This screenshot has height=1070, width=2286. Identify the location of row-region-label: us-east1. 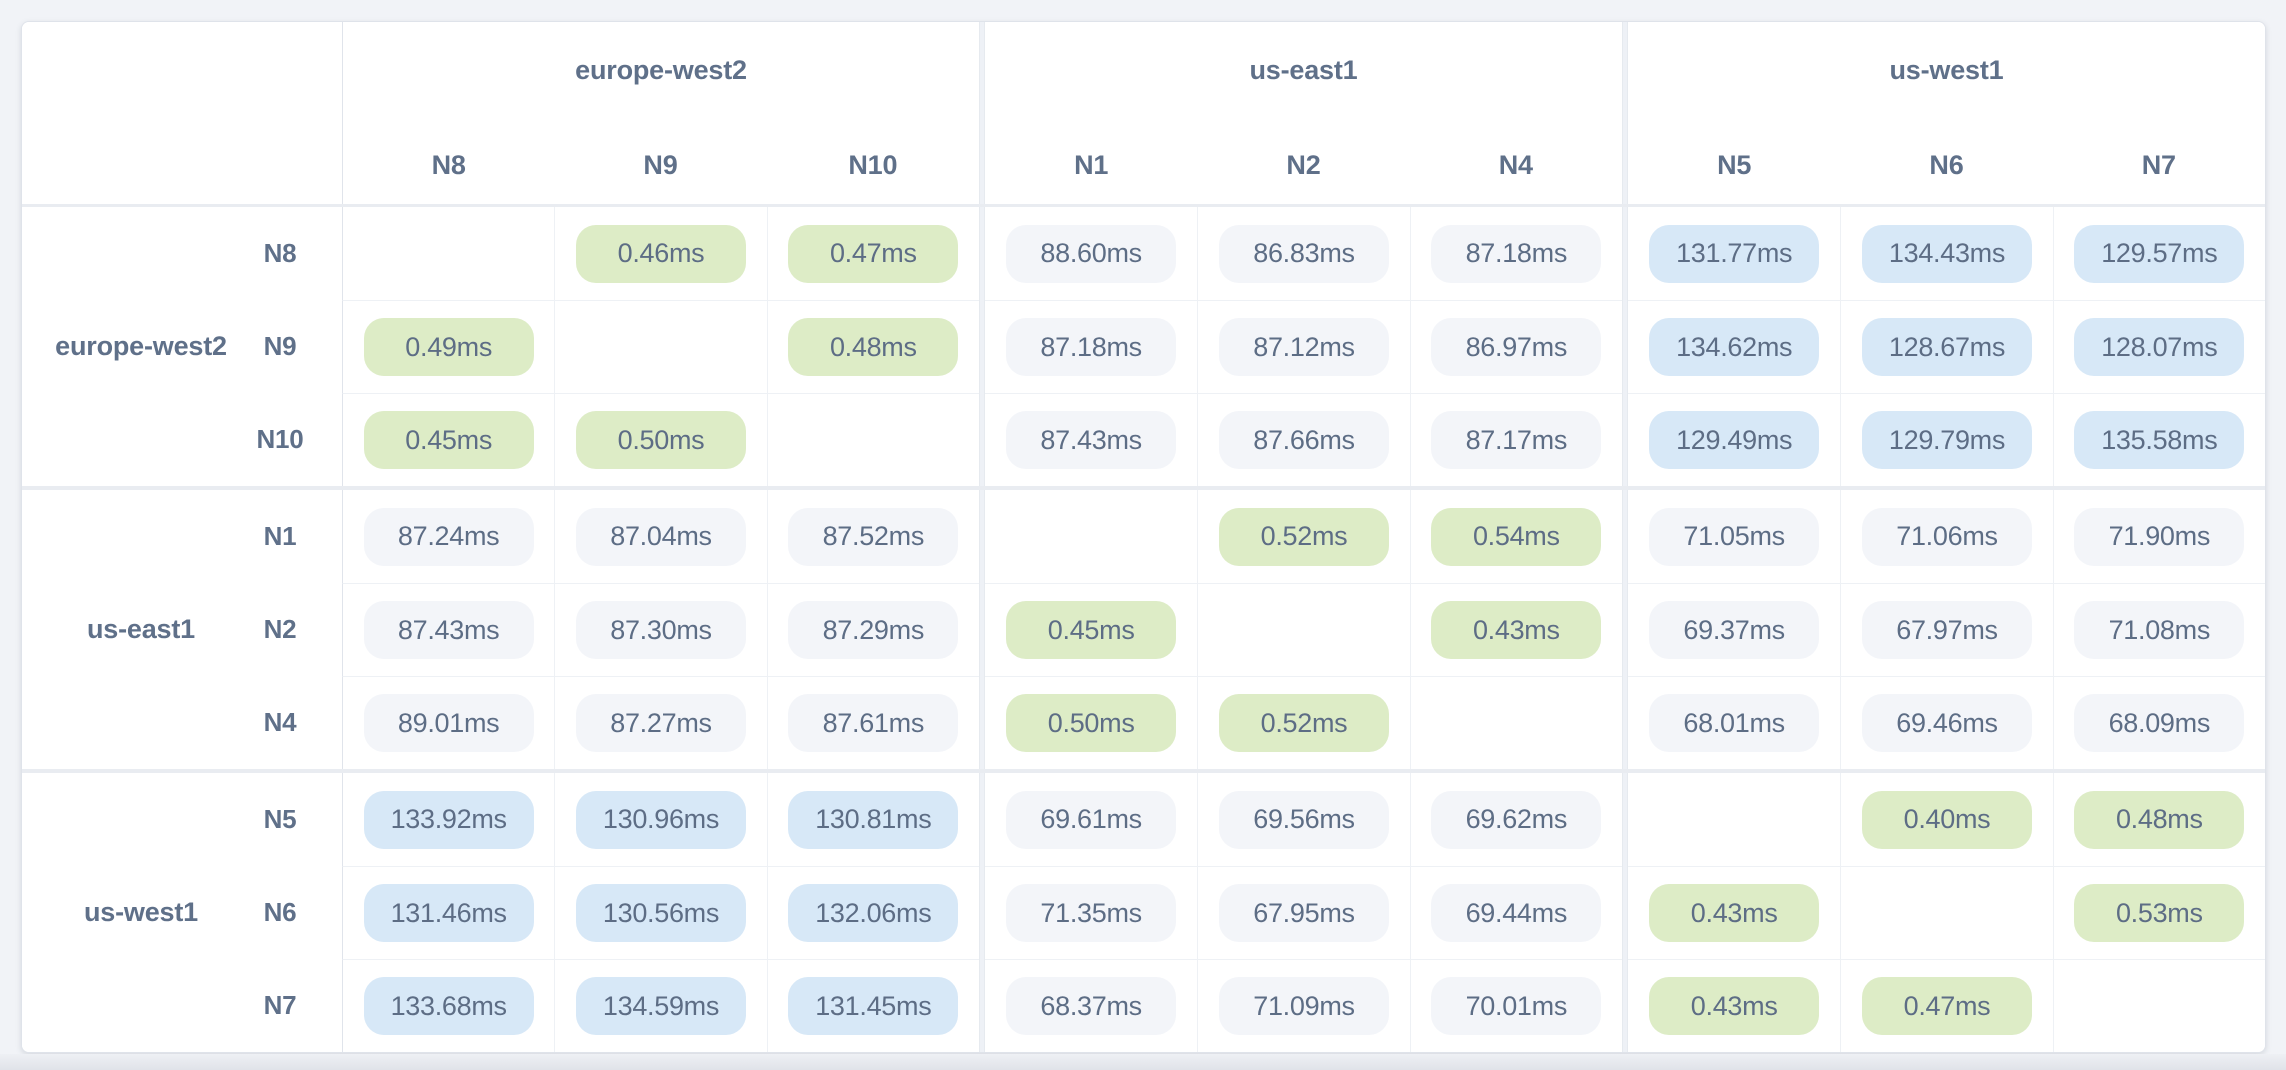
(141, 629).